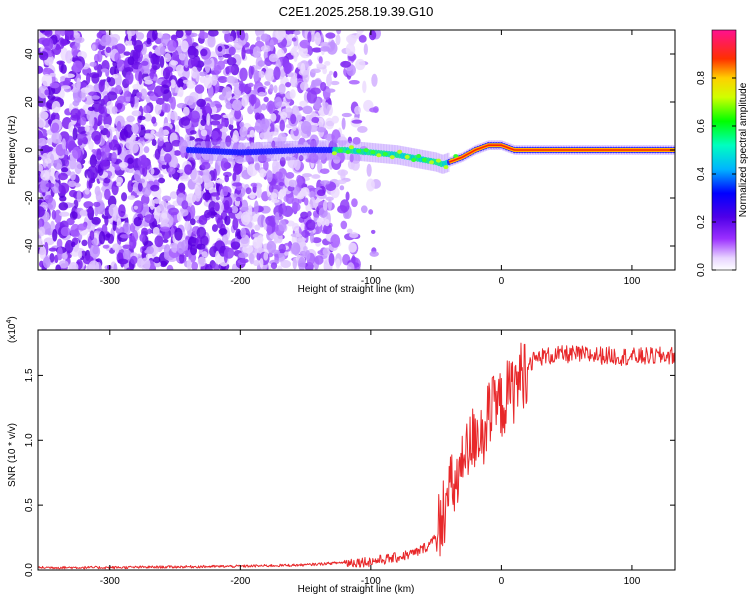 The image size is (750, 600). Describe the element at coordinates (561, 153) in the screenshot. I see `ridge-peak-line` at that location.